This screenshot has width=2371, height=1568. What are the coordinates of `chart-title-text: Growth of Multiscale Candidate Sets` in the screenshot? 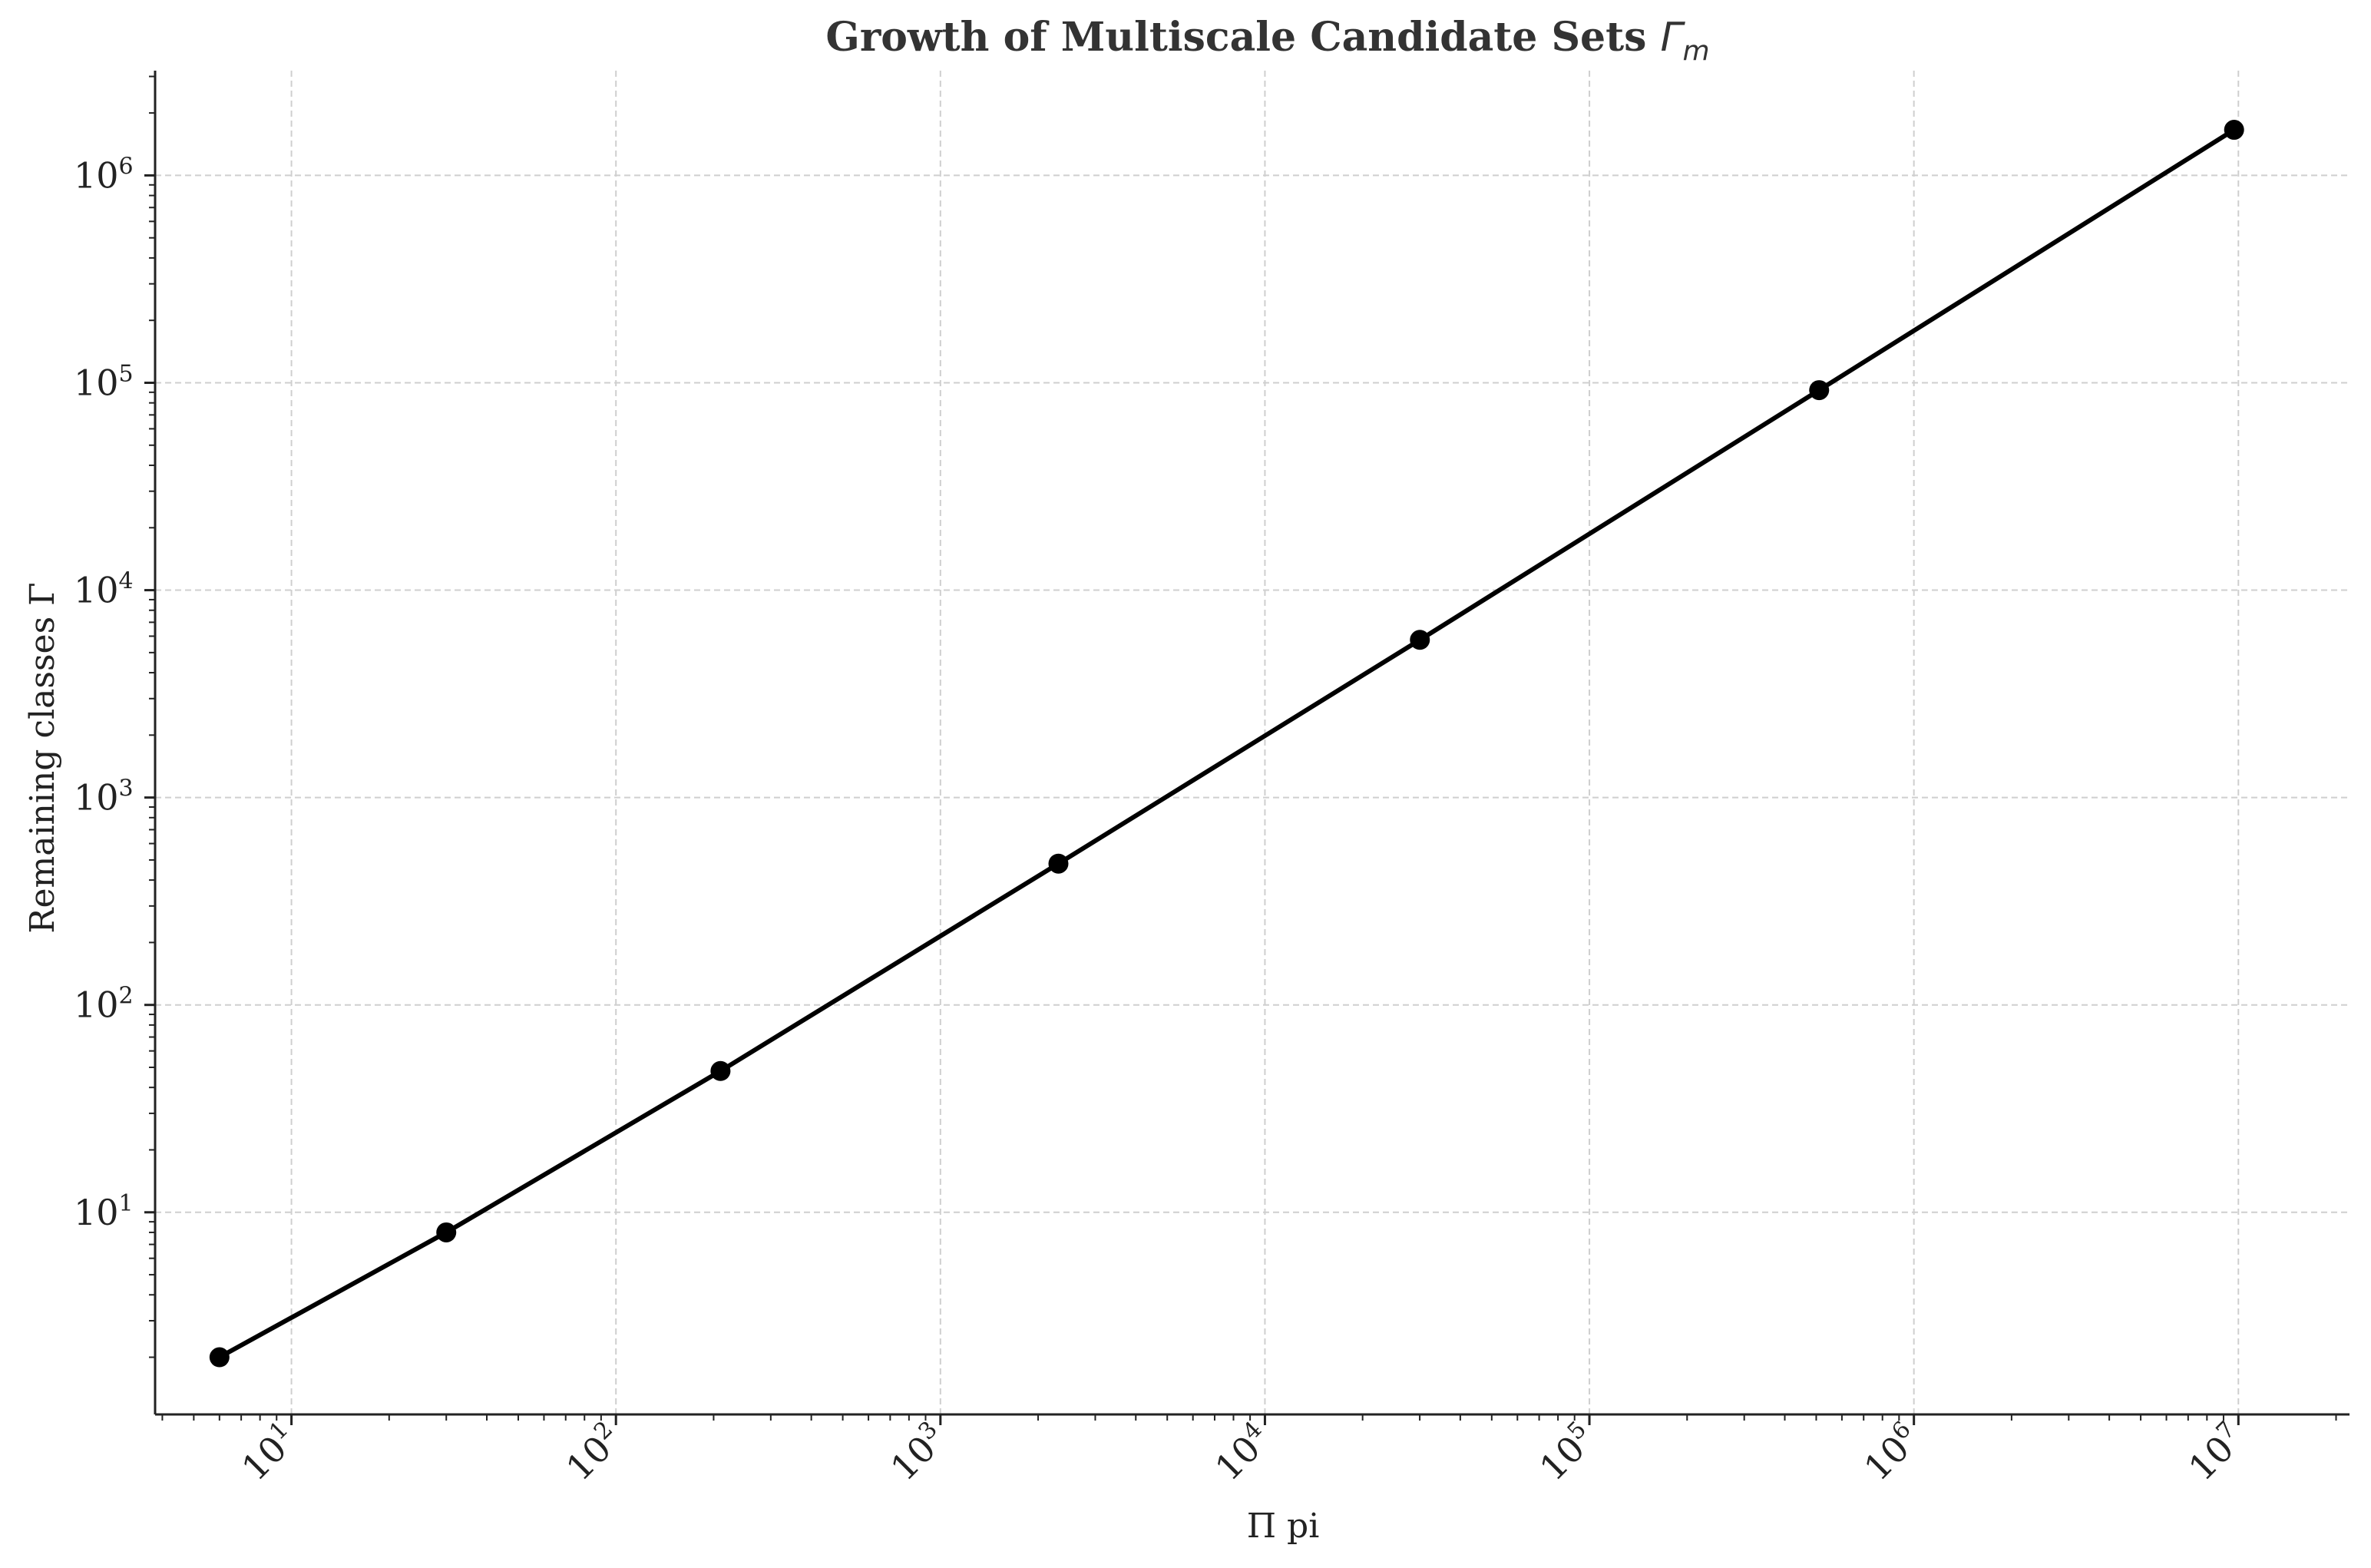 It's located at (1242, 37).